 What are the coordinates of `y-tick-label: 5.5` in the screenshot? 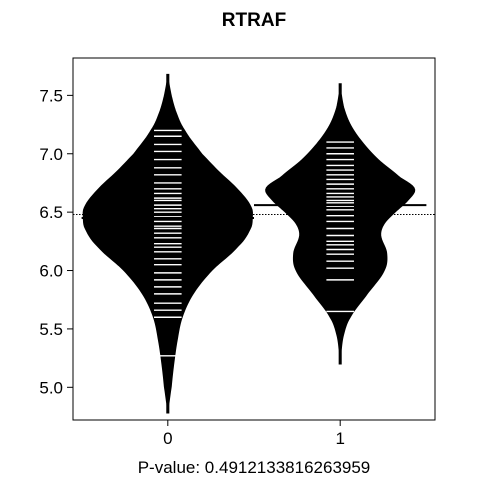 It's located at (51, 329).